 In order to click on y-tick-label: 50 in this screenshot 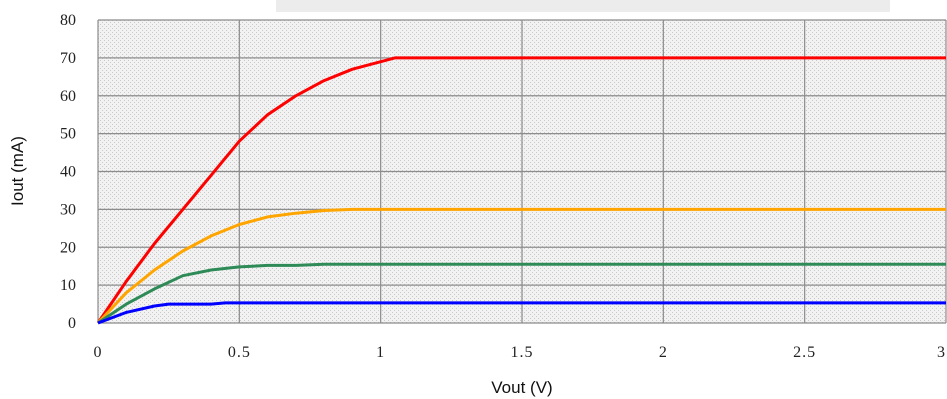, I will do `click(68, 134)`.